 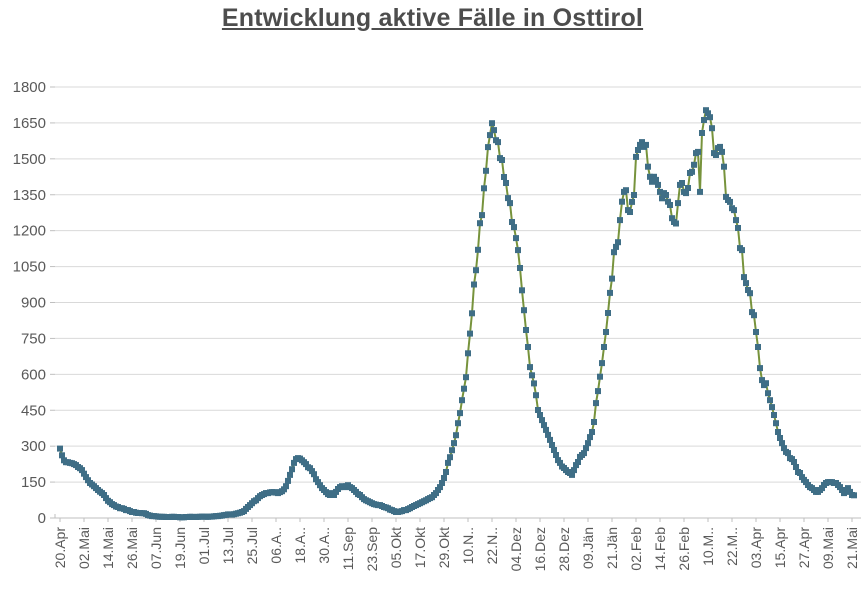 What do you see at coordinates (276, 545) in the screenshot?
I see `x-tick-label: 06.A..` at bounding box center [276, 545].